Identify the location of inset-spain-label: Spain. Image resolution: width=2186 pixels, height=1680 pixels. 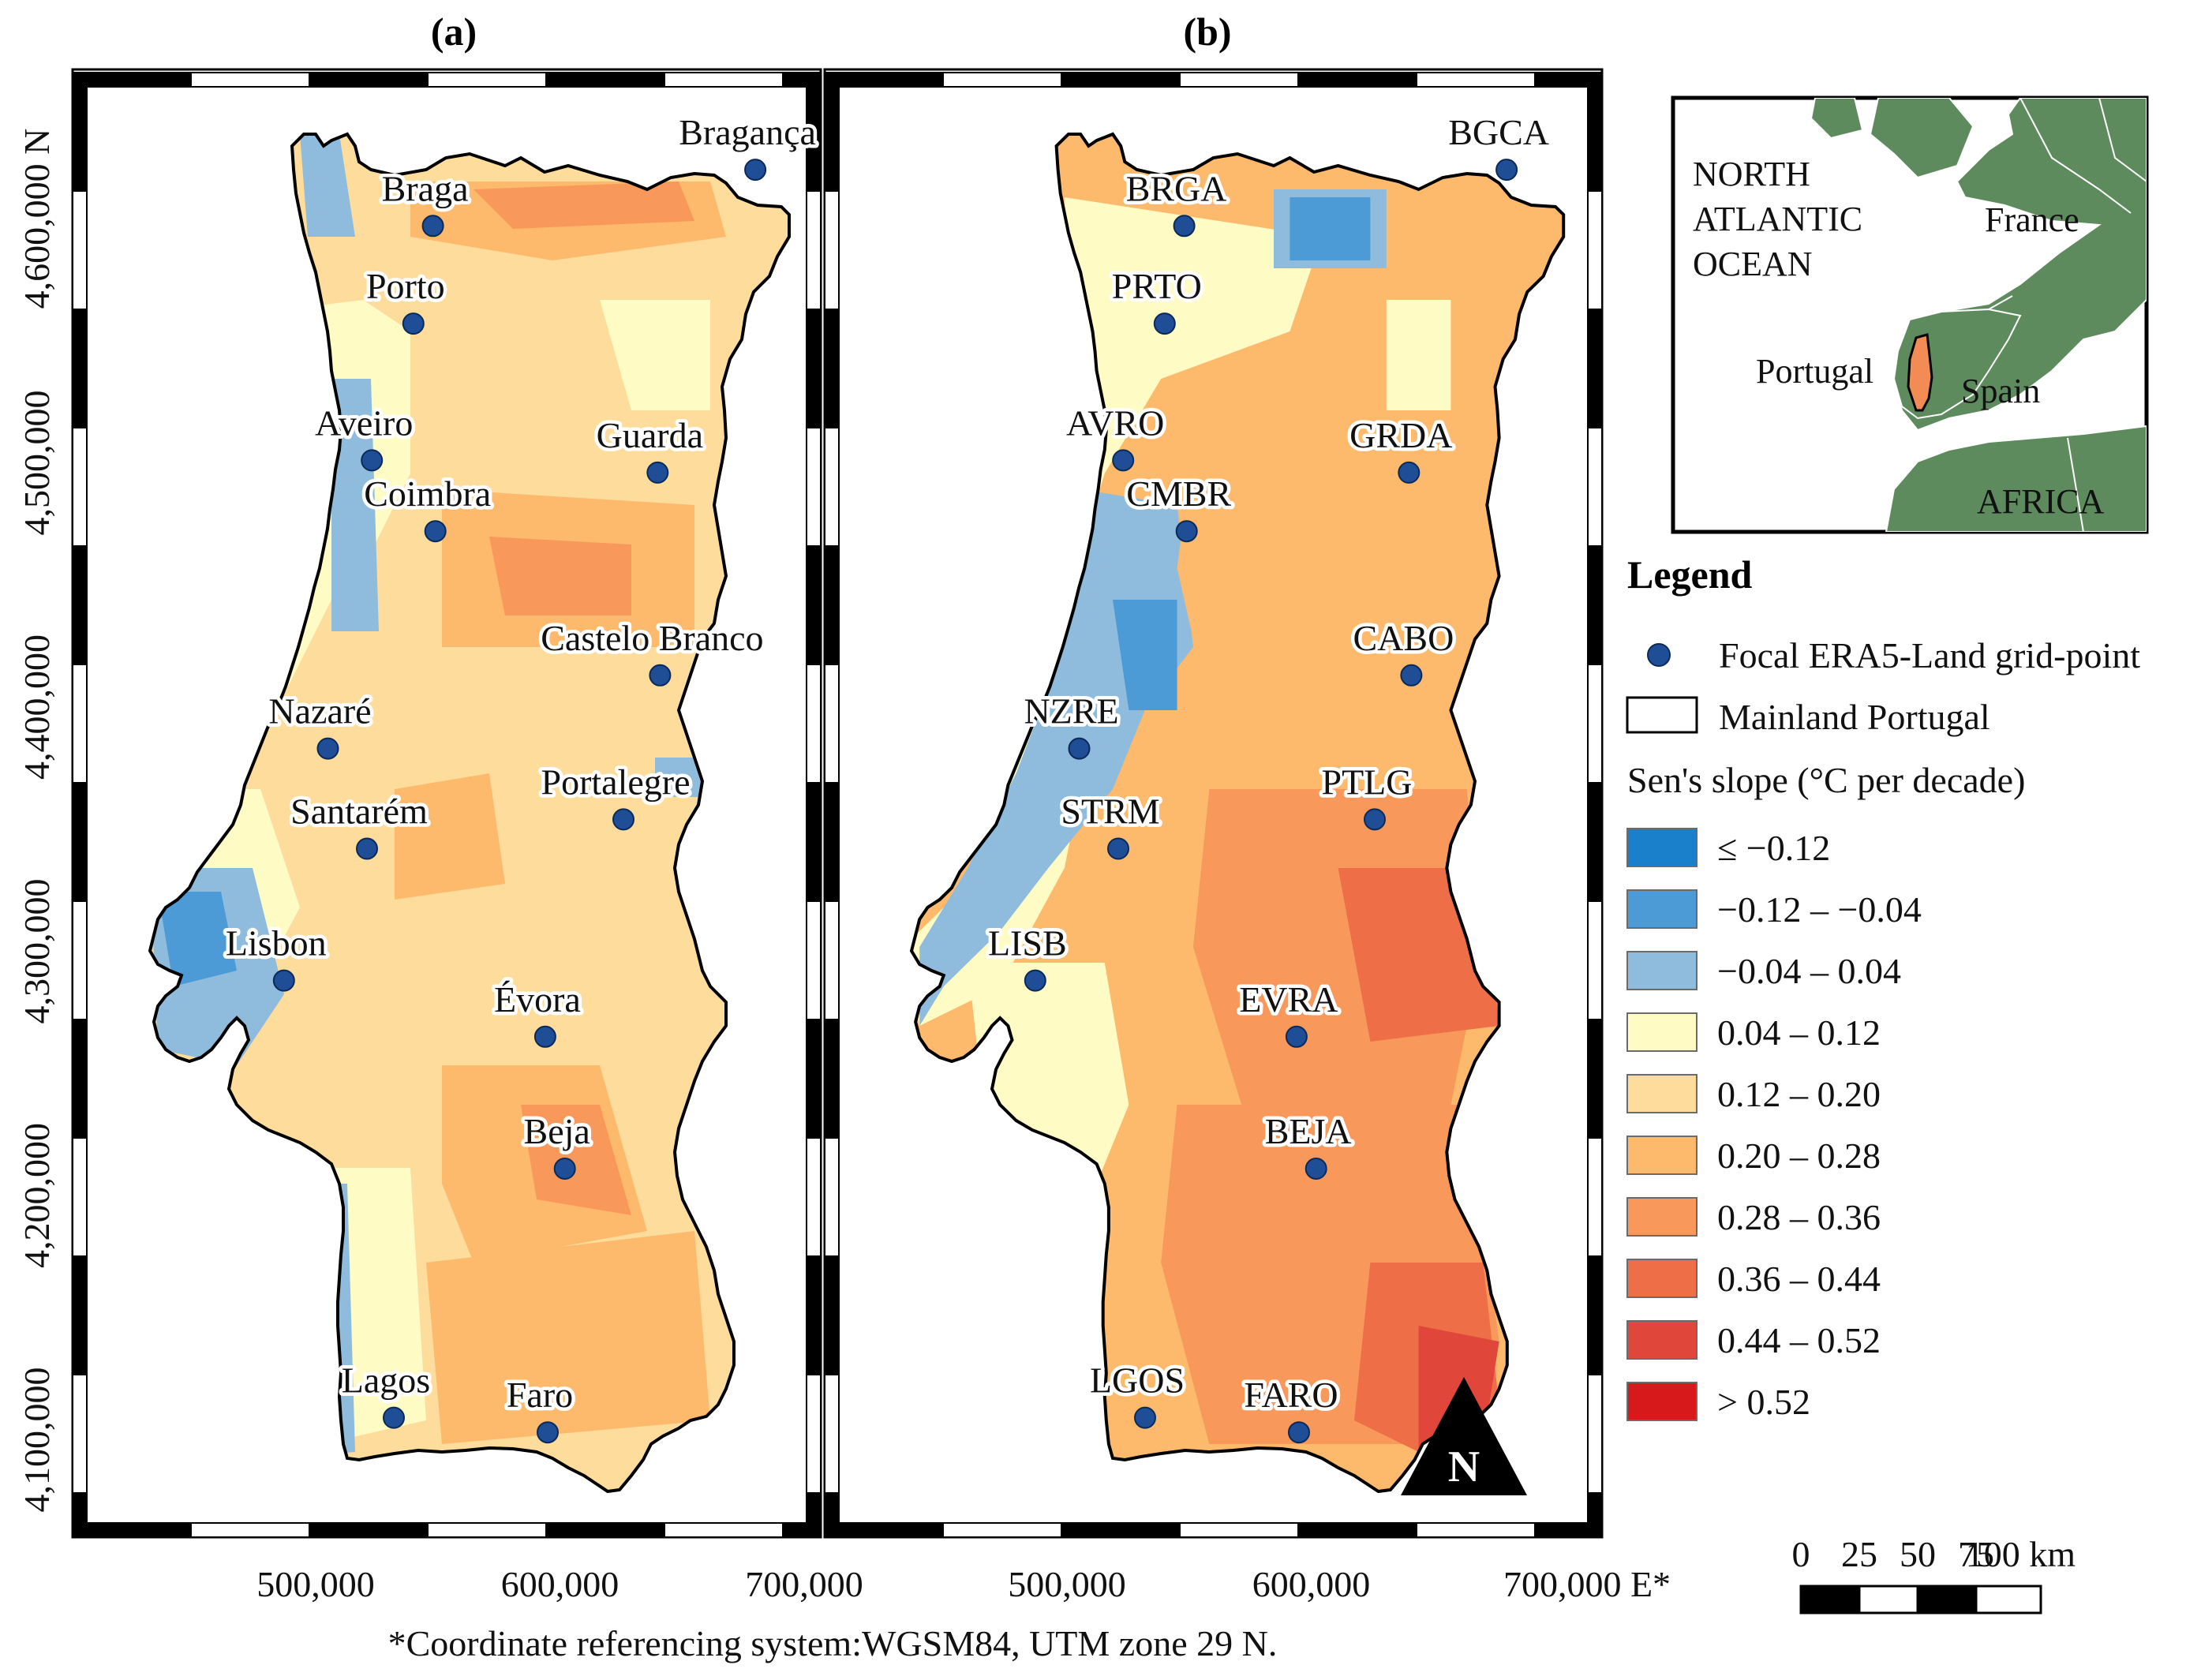
(2000, 391).